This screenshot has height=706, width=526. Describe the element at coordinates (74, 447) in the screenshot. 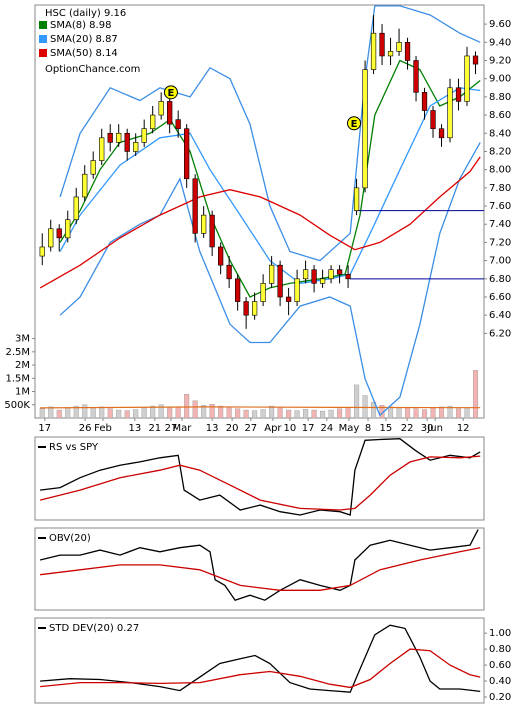

I see `panel-title: RS vs SPY` at that location.